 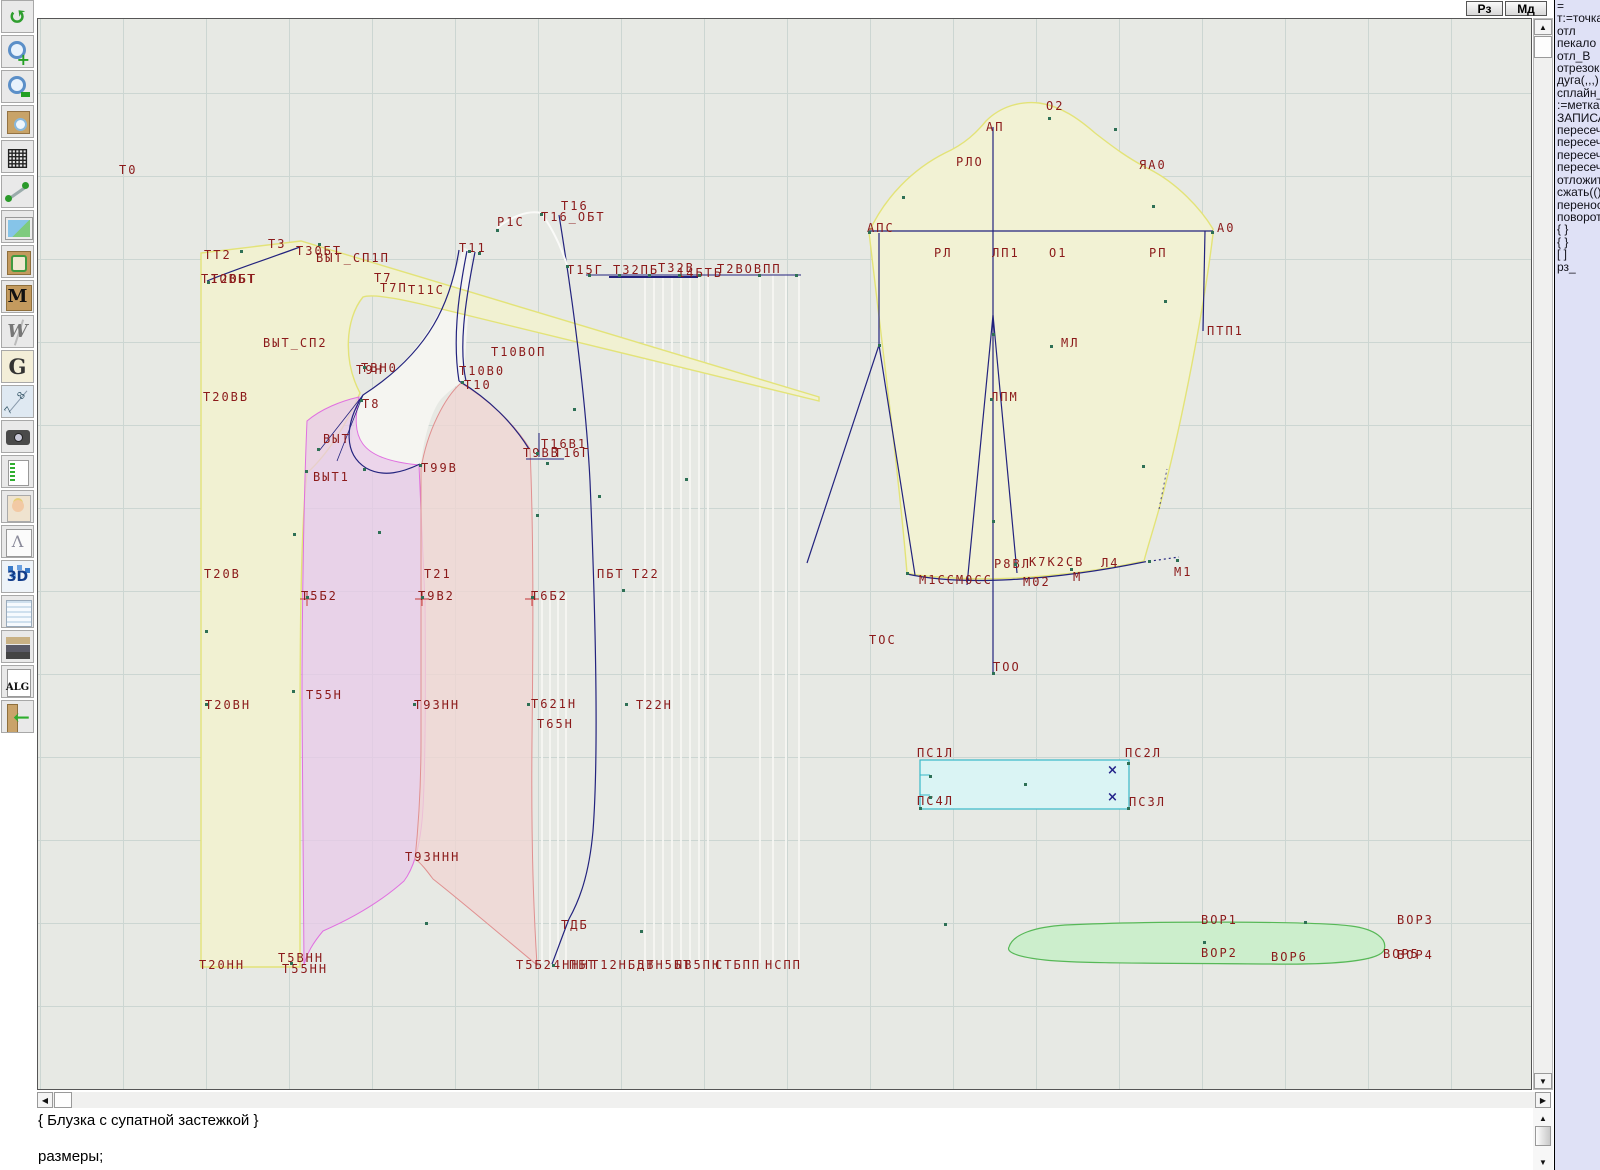 I want to click on rz-button: Рз, so click(x=1484, y=8).